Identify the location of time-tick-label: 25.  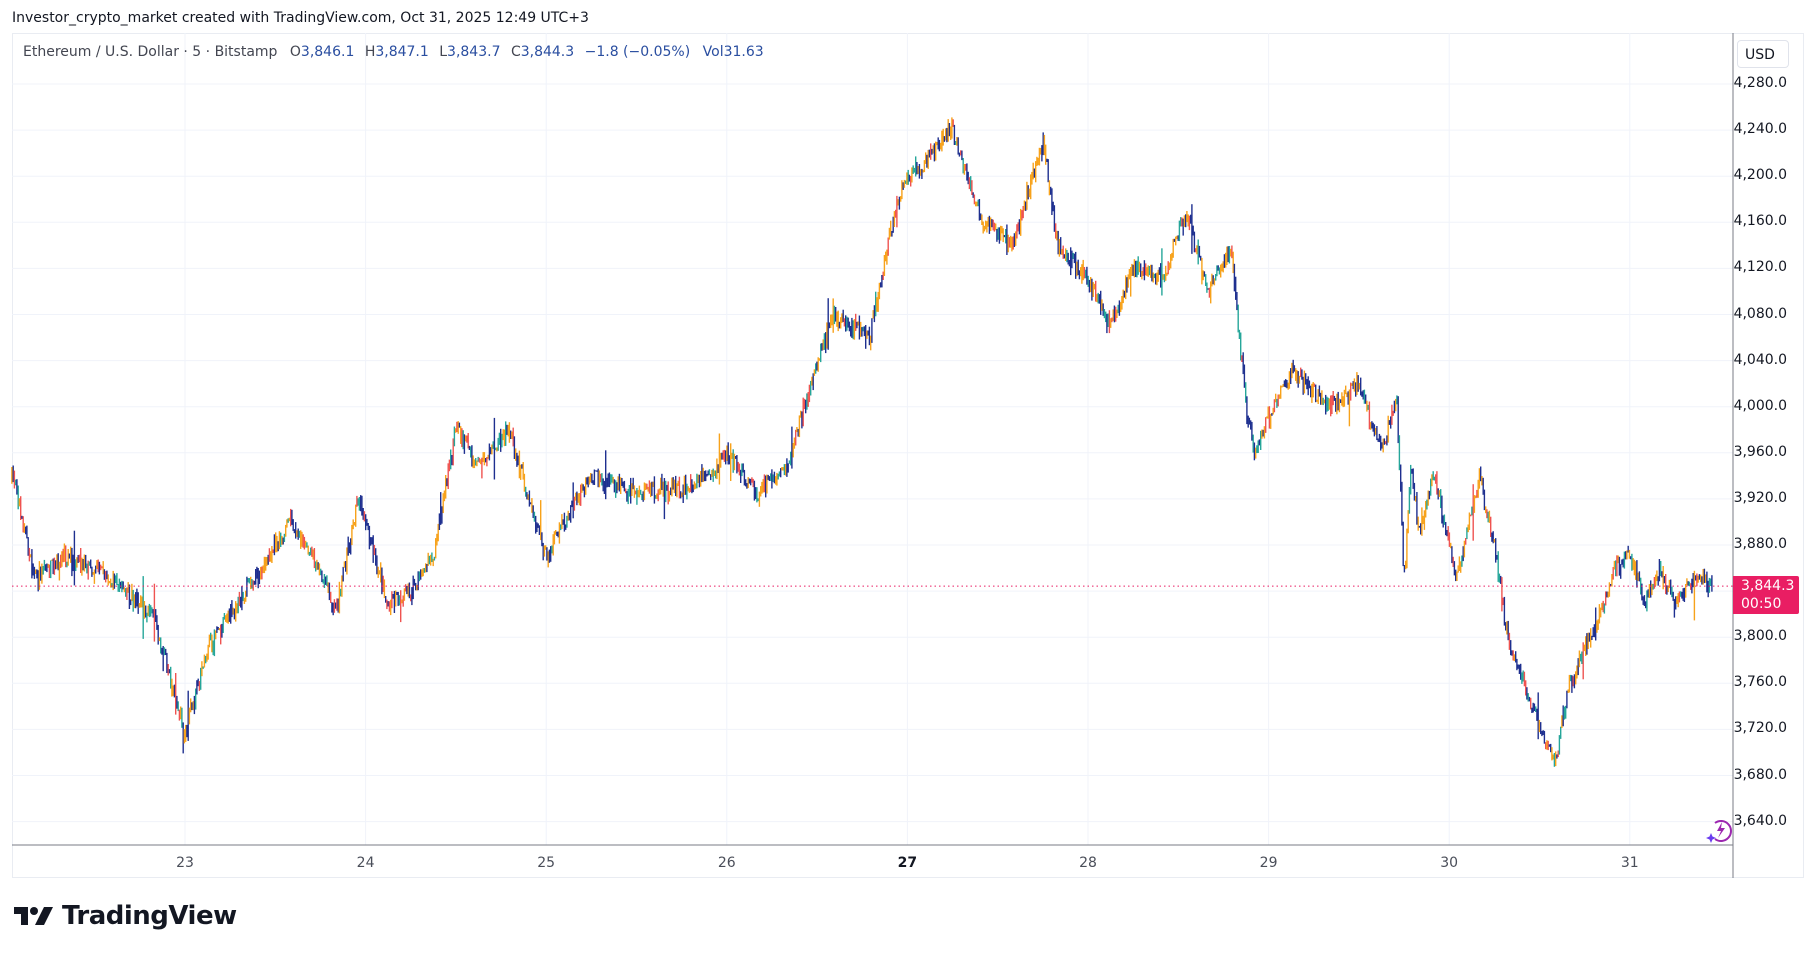
(546, 863).